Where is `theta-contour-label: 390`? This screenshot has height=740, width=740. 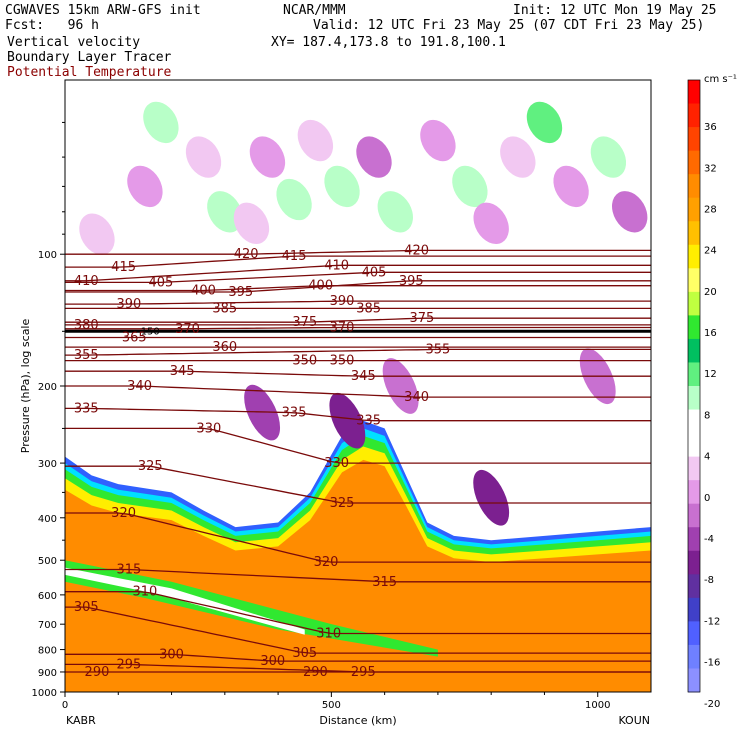
theta-contour-label: 390 is located at coordinates (342, 301).